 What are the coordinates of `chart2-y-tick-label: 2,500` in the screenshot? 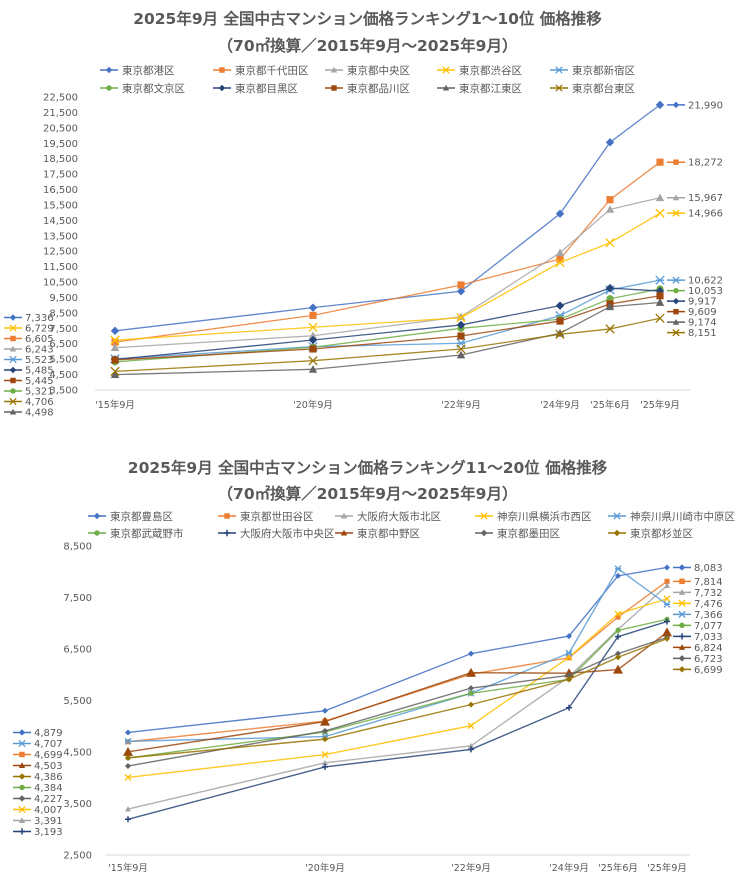 It's located at (77, 856).